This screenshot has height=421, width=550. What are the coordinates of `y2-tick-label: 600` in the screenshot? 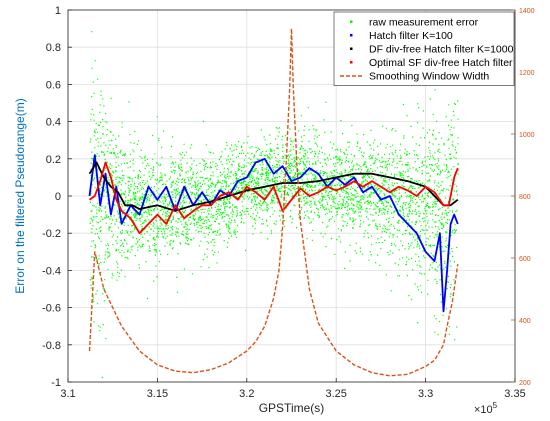 It's located at (525, 259).